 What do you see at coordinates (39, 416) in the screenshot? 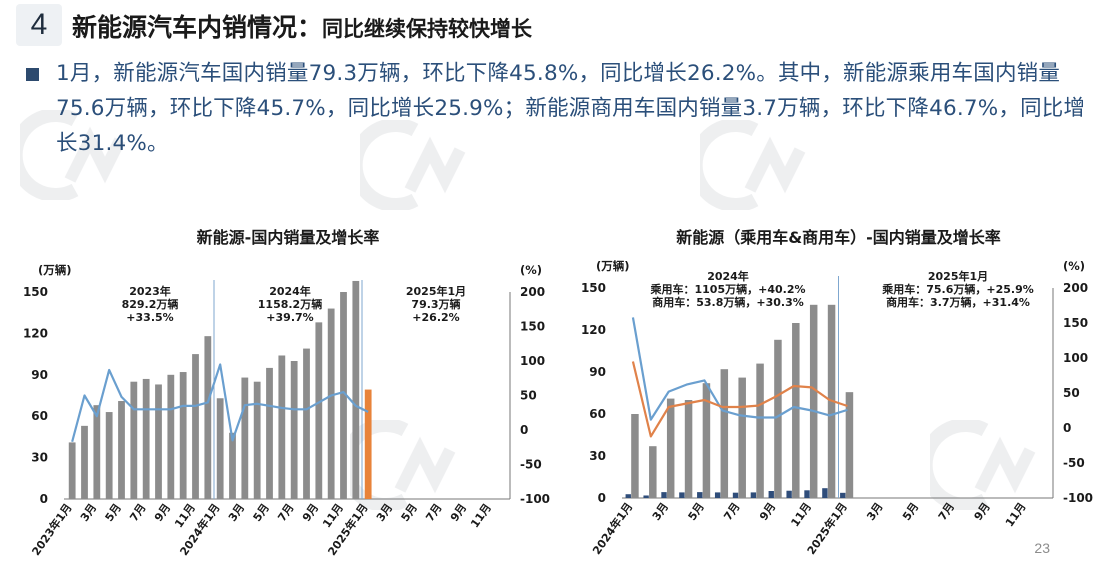
I see `y-left-tick-label: 60` at bounding box center [39, 416].